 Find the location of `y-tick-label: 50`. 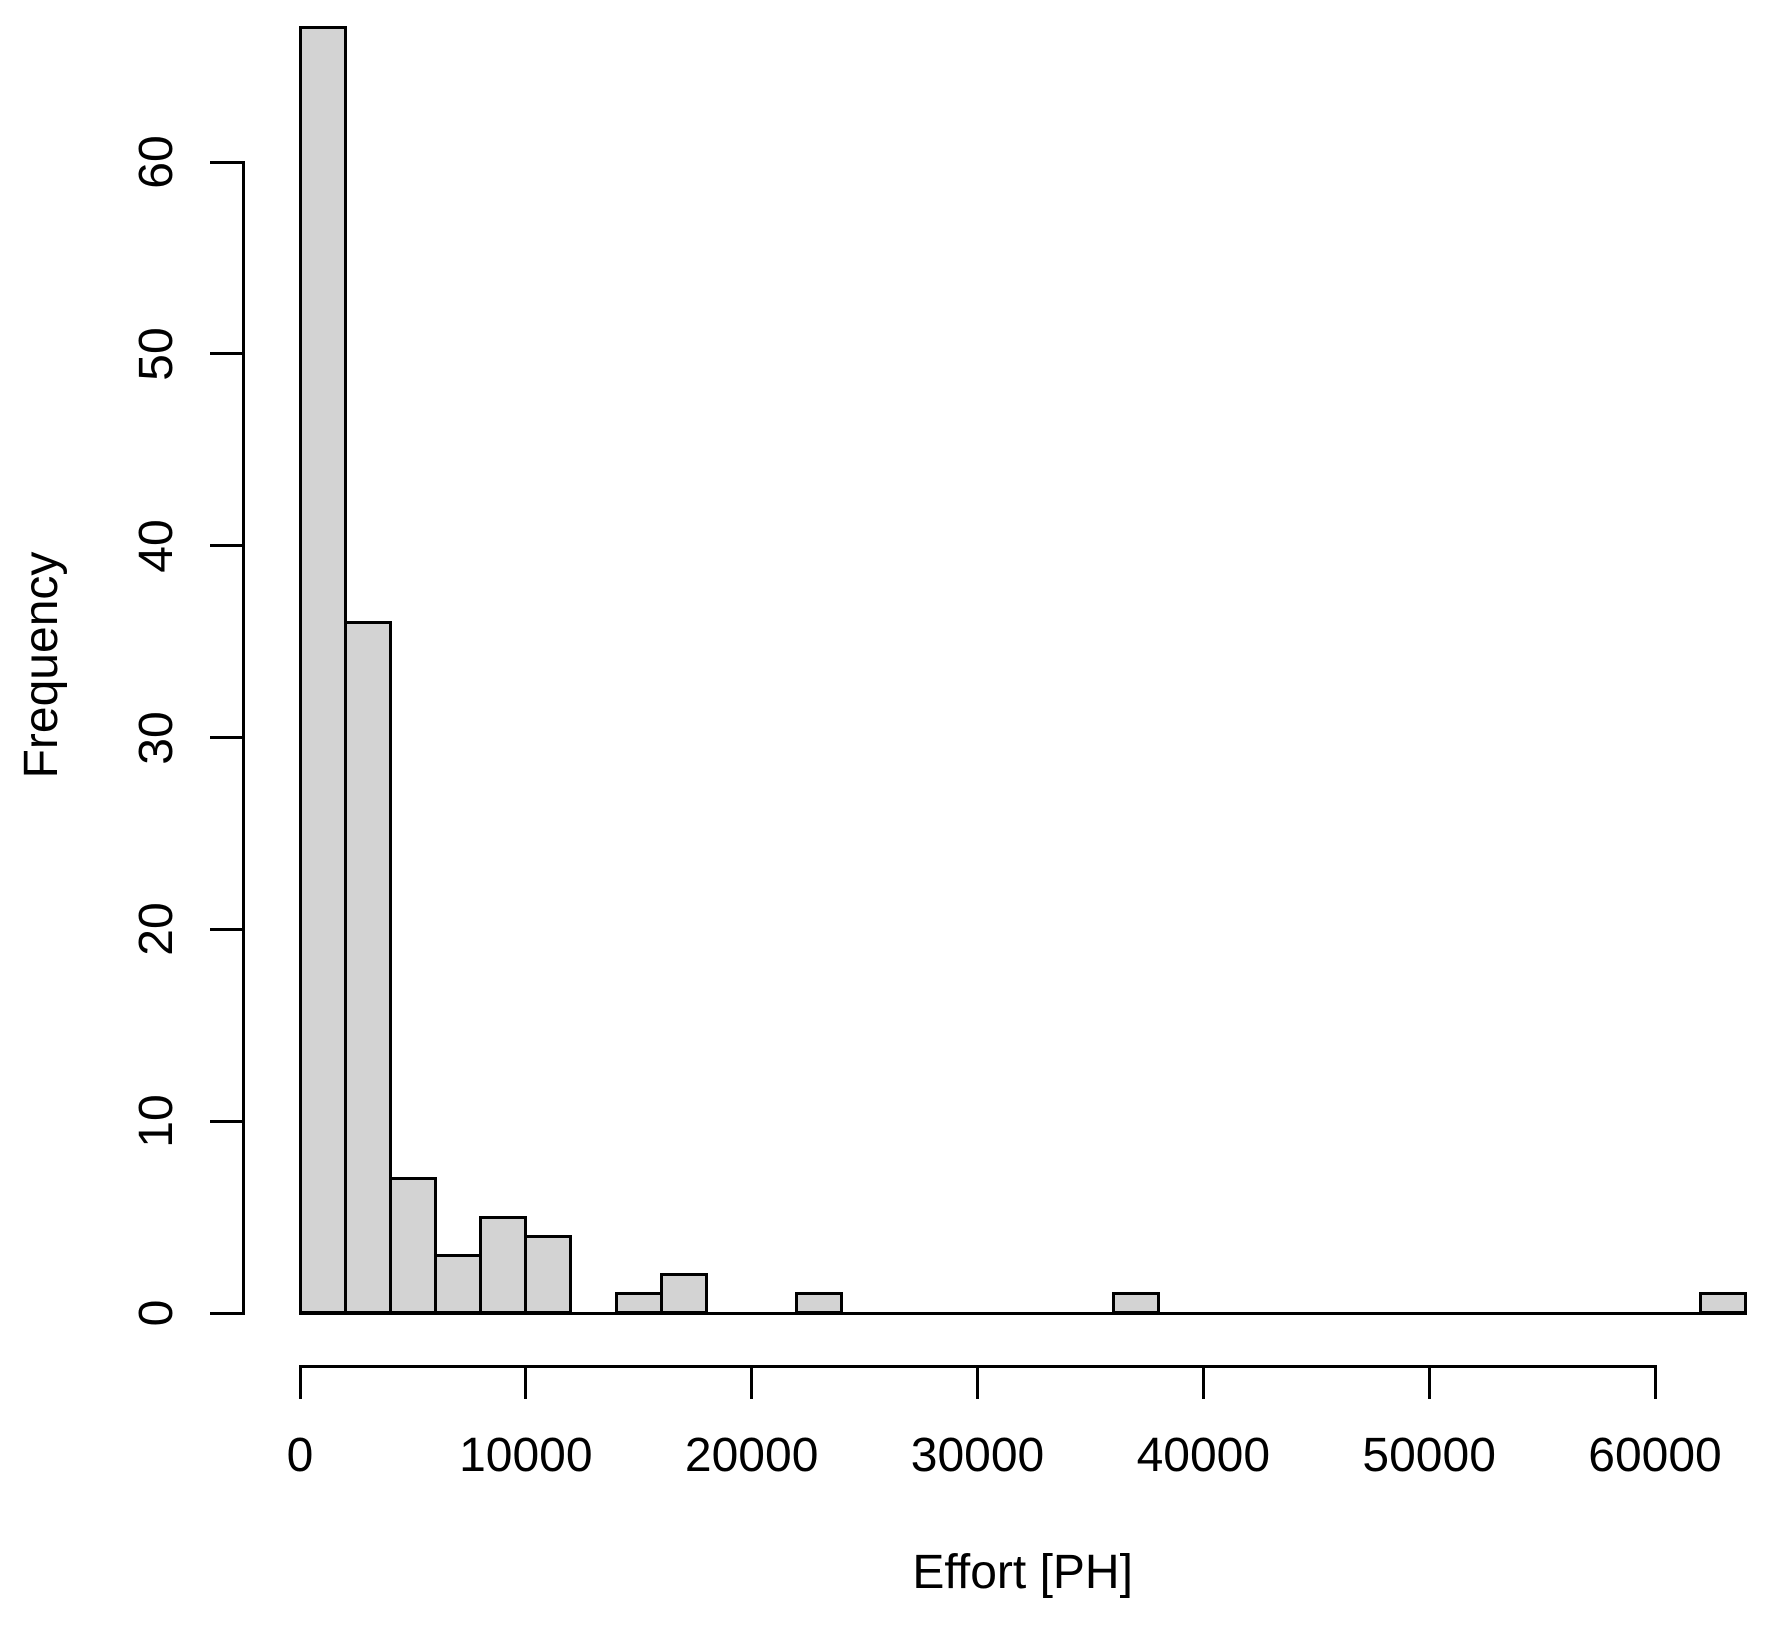

y-tick-label: 50 is located at coordinates (156, 354).